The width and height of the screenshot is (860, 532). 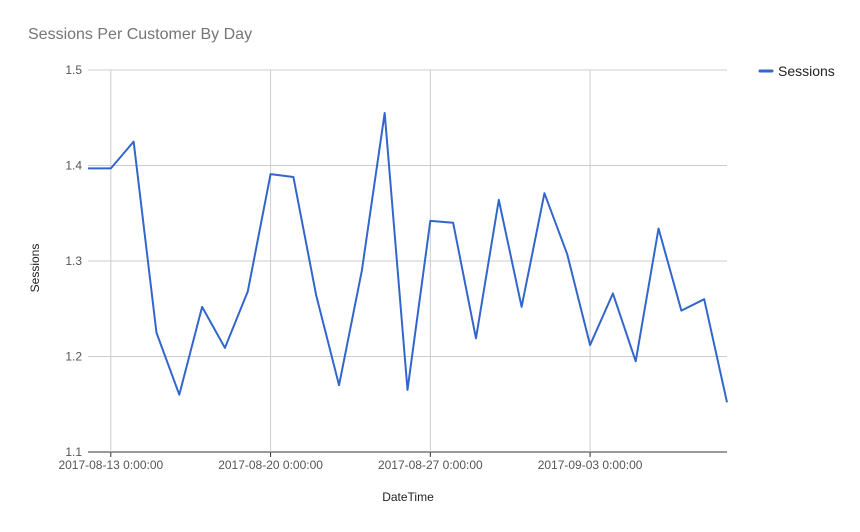 I want to click on y-tick-label: 1.3, so click(x=73, y=261).